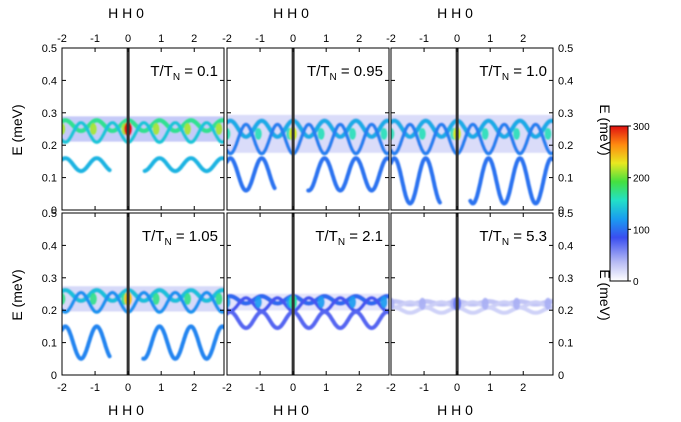  Describe the element at coordinates (133, 301) in the screenshot. I see `panel-4: -2 -1 0 1 2 0 0.1 0.2 0.3 0.4 0.5 T/TN = 1.05` at that location.